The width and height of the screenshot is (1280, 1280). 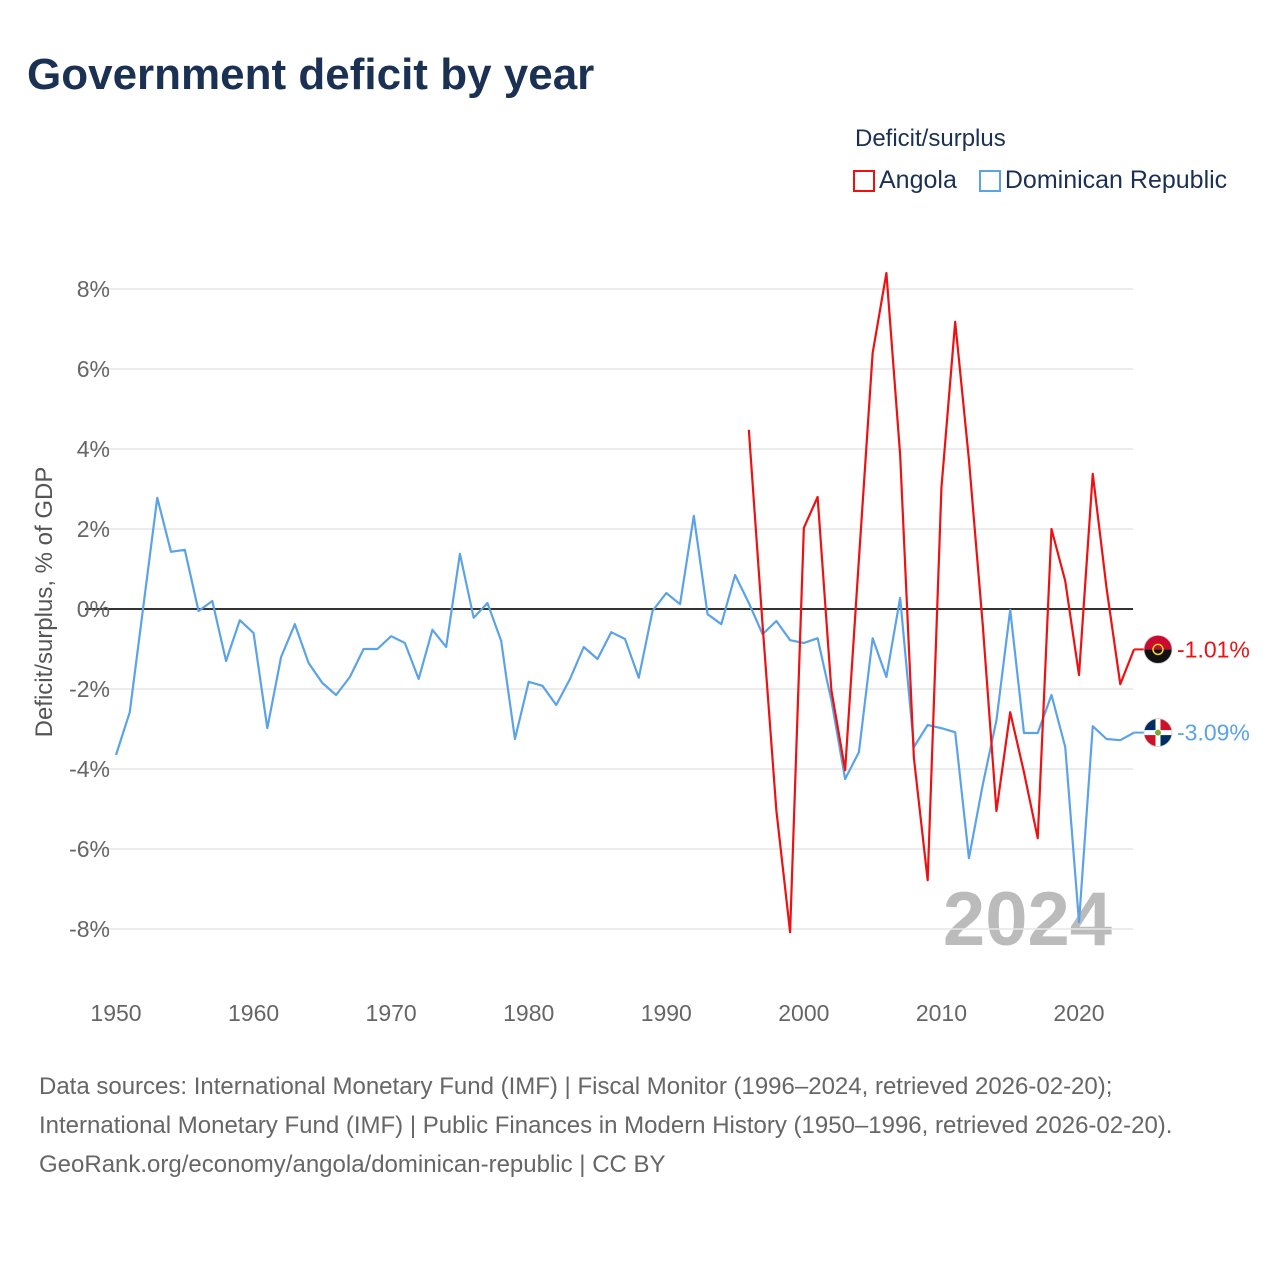 I want to click on flag-icon-dominican-republic, so click(x=1158, y=732).